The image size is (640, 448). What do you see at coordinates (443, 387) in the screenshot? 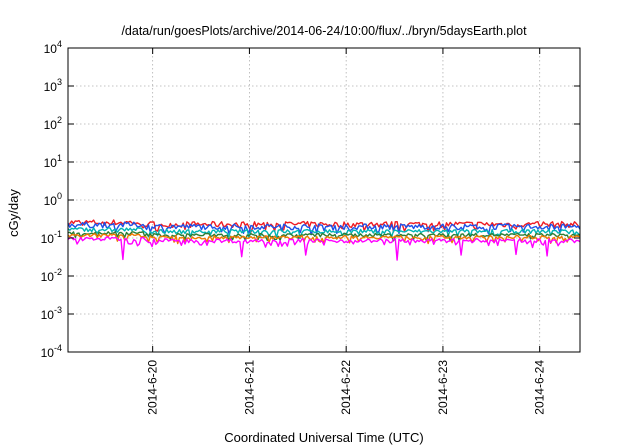
I see `x-tick-label: 2014-6-23` at bounding box center [443, 387].